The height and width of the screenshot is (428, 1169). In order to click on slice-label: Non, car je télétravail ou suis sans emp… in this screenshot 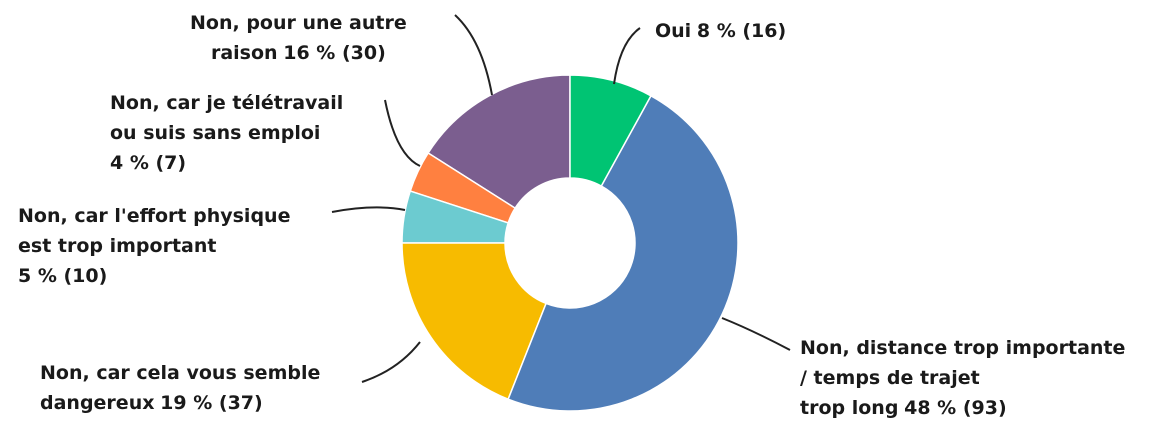, I will do `click(226, 133)`.